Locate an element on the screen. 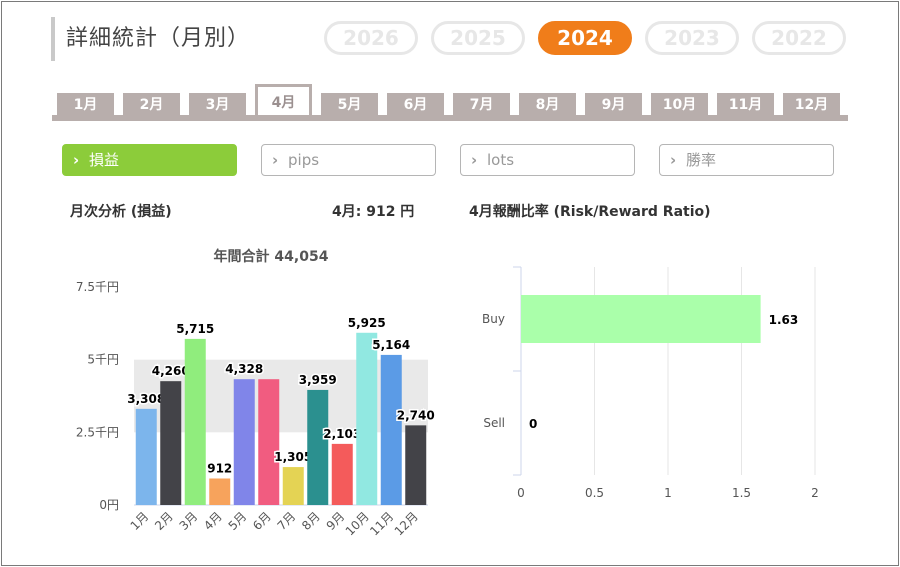  x-tick-label: 5月 is located at coordinates (238, 521).